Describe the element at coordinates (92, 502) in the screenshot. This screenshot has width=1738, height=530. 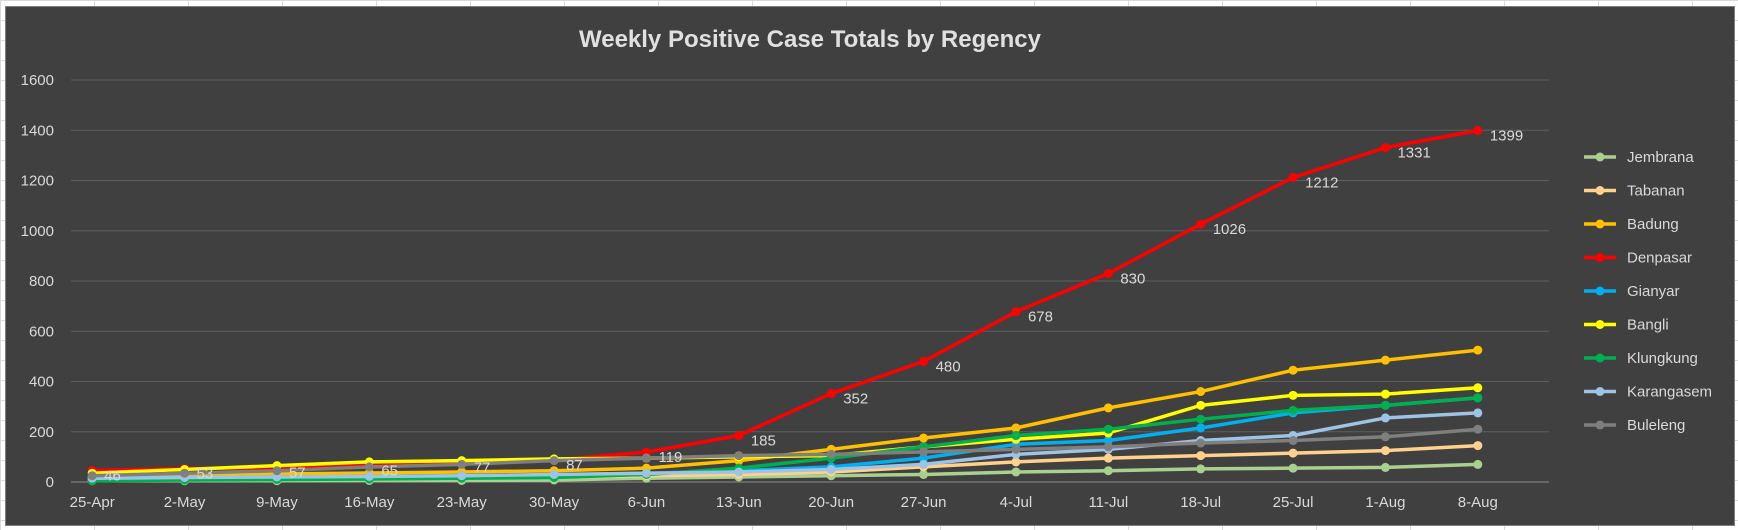
I see `x-tick-label: 25-Apr` at that location.